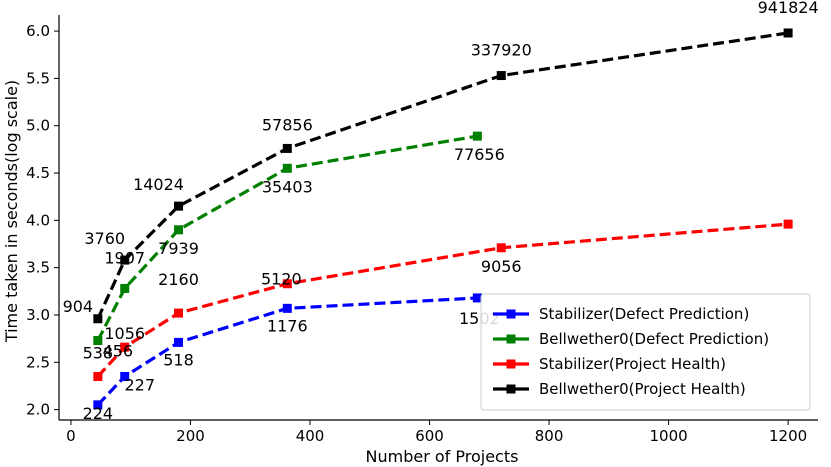  Describe the element at coordinates (98, 353) in the screenshot. I see `data-label: 538` at that location.